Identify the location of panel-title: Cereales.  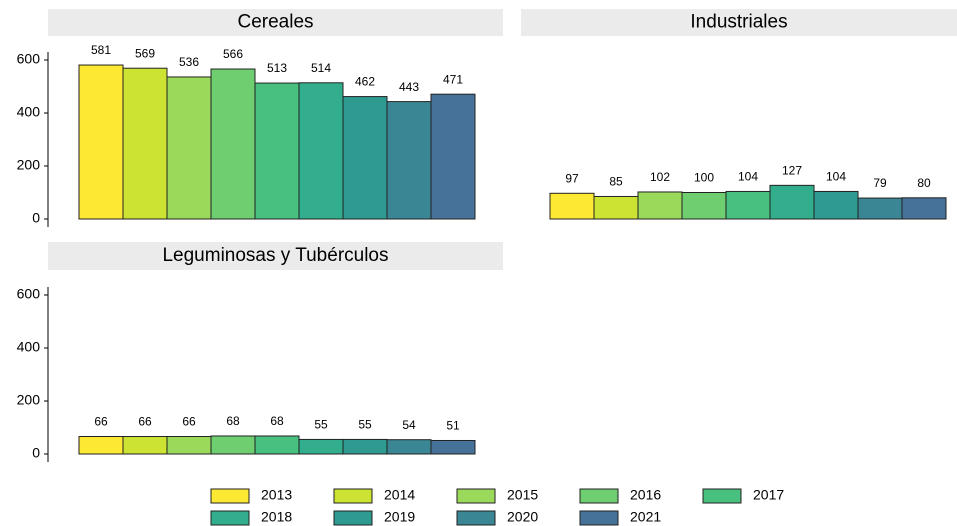
(275, 22).